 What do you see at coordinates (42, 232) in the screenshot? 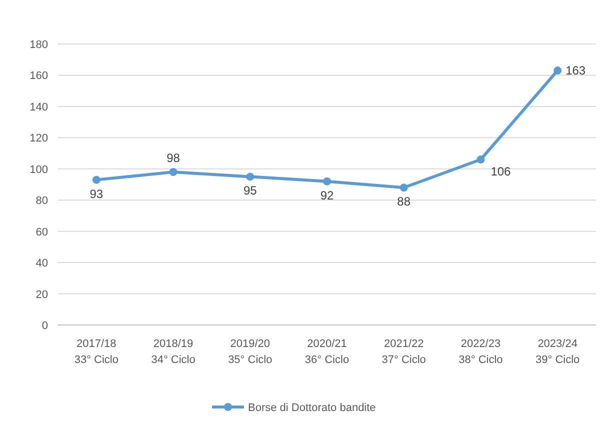
I see `y-tick-label: 60` at bounding box center [42, 232].